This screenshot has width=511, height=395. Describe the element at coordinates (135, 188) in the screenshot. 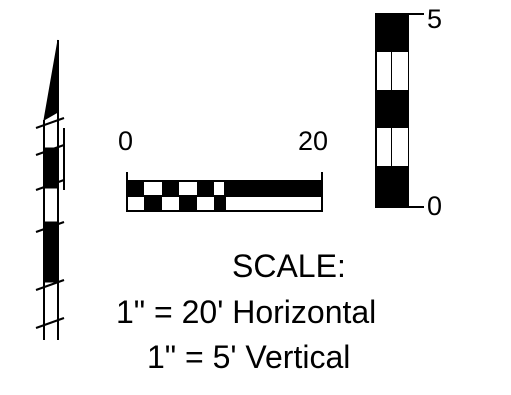

I see `hbar-block-t1` at that location.